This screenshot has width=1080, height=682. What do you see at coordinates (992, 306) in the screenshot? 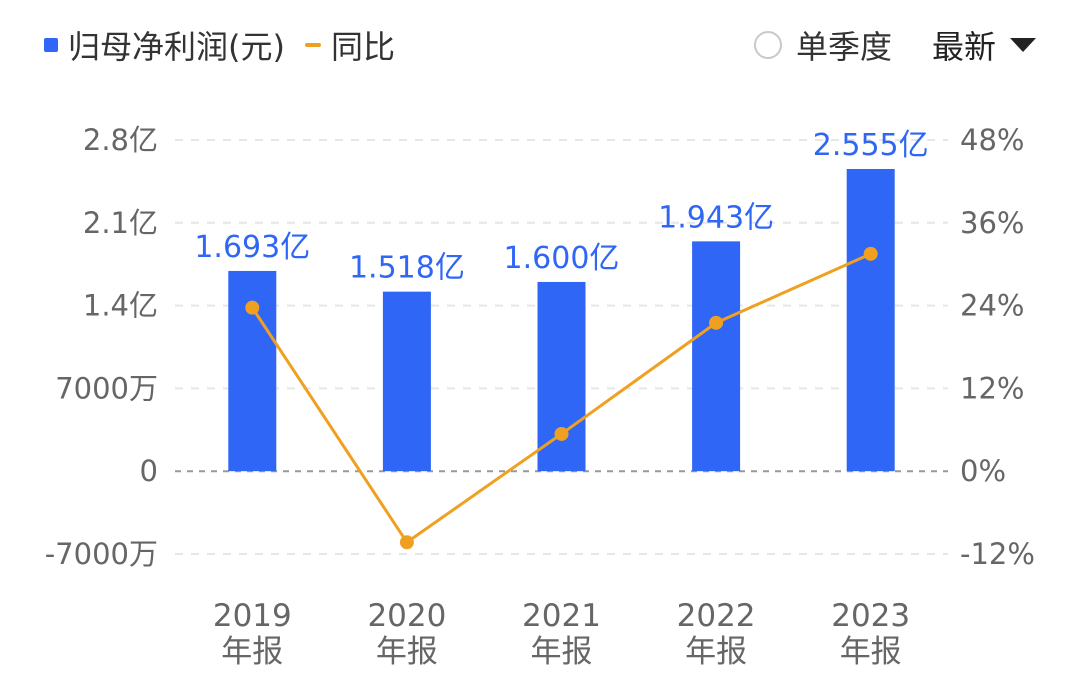
I see `right-axis-tick-label: 24%` at bounding box center [992, 306].